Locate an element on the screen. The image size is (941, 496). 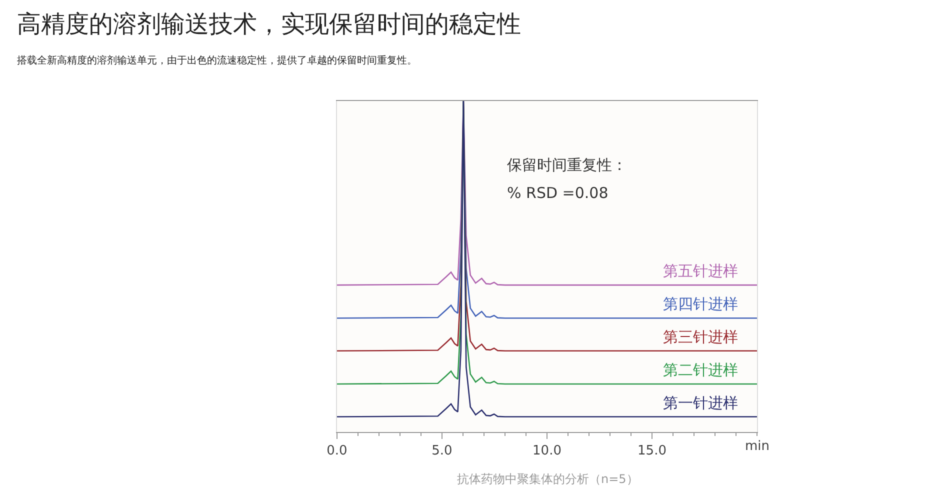
x-tick-label: 10.0 is located at coordinates (547, 451).